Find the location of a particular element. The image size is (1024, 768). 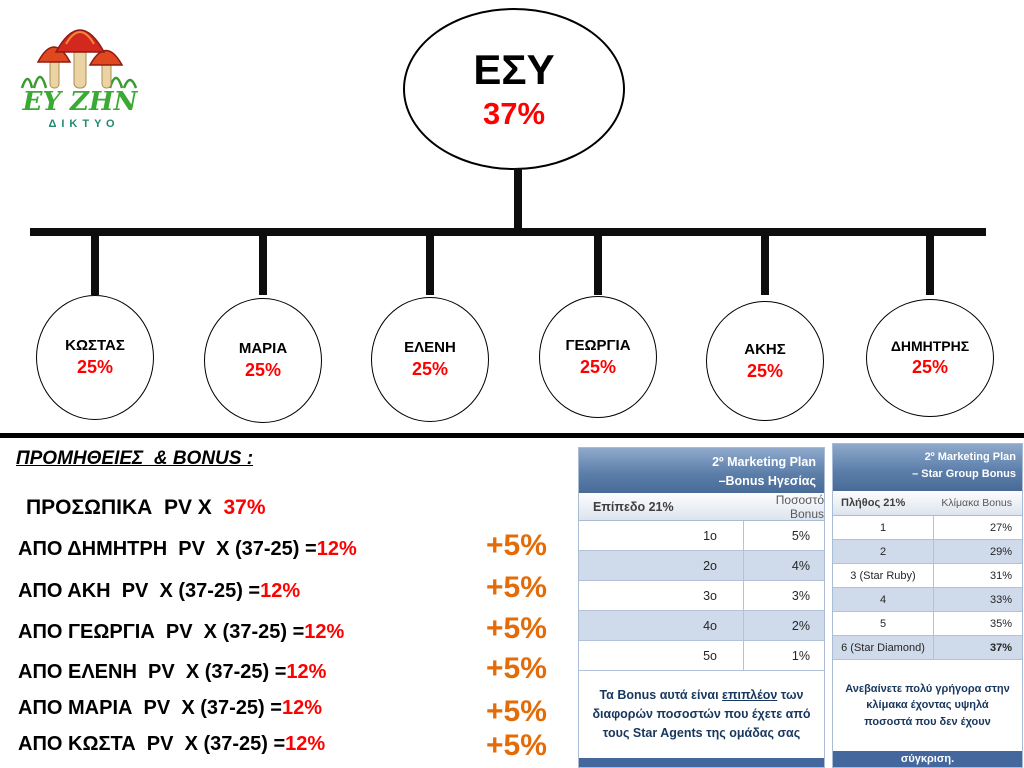

commission-text: ΑΠΟ ΚΩΣΤΑ PV X (37-25) = is located at coordinates (152, 744).